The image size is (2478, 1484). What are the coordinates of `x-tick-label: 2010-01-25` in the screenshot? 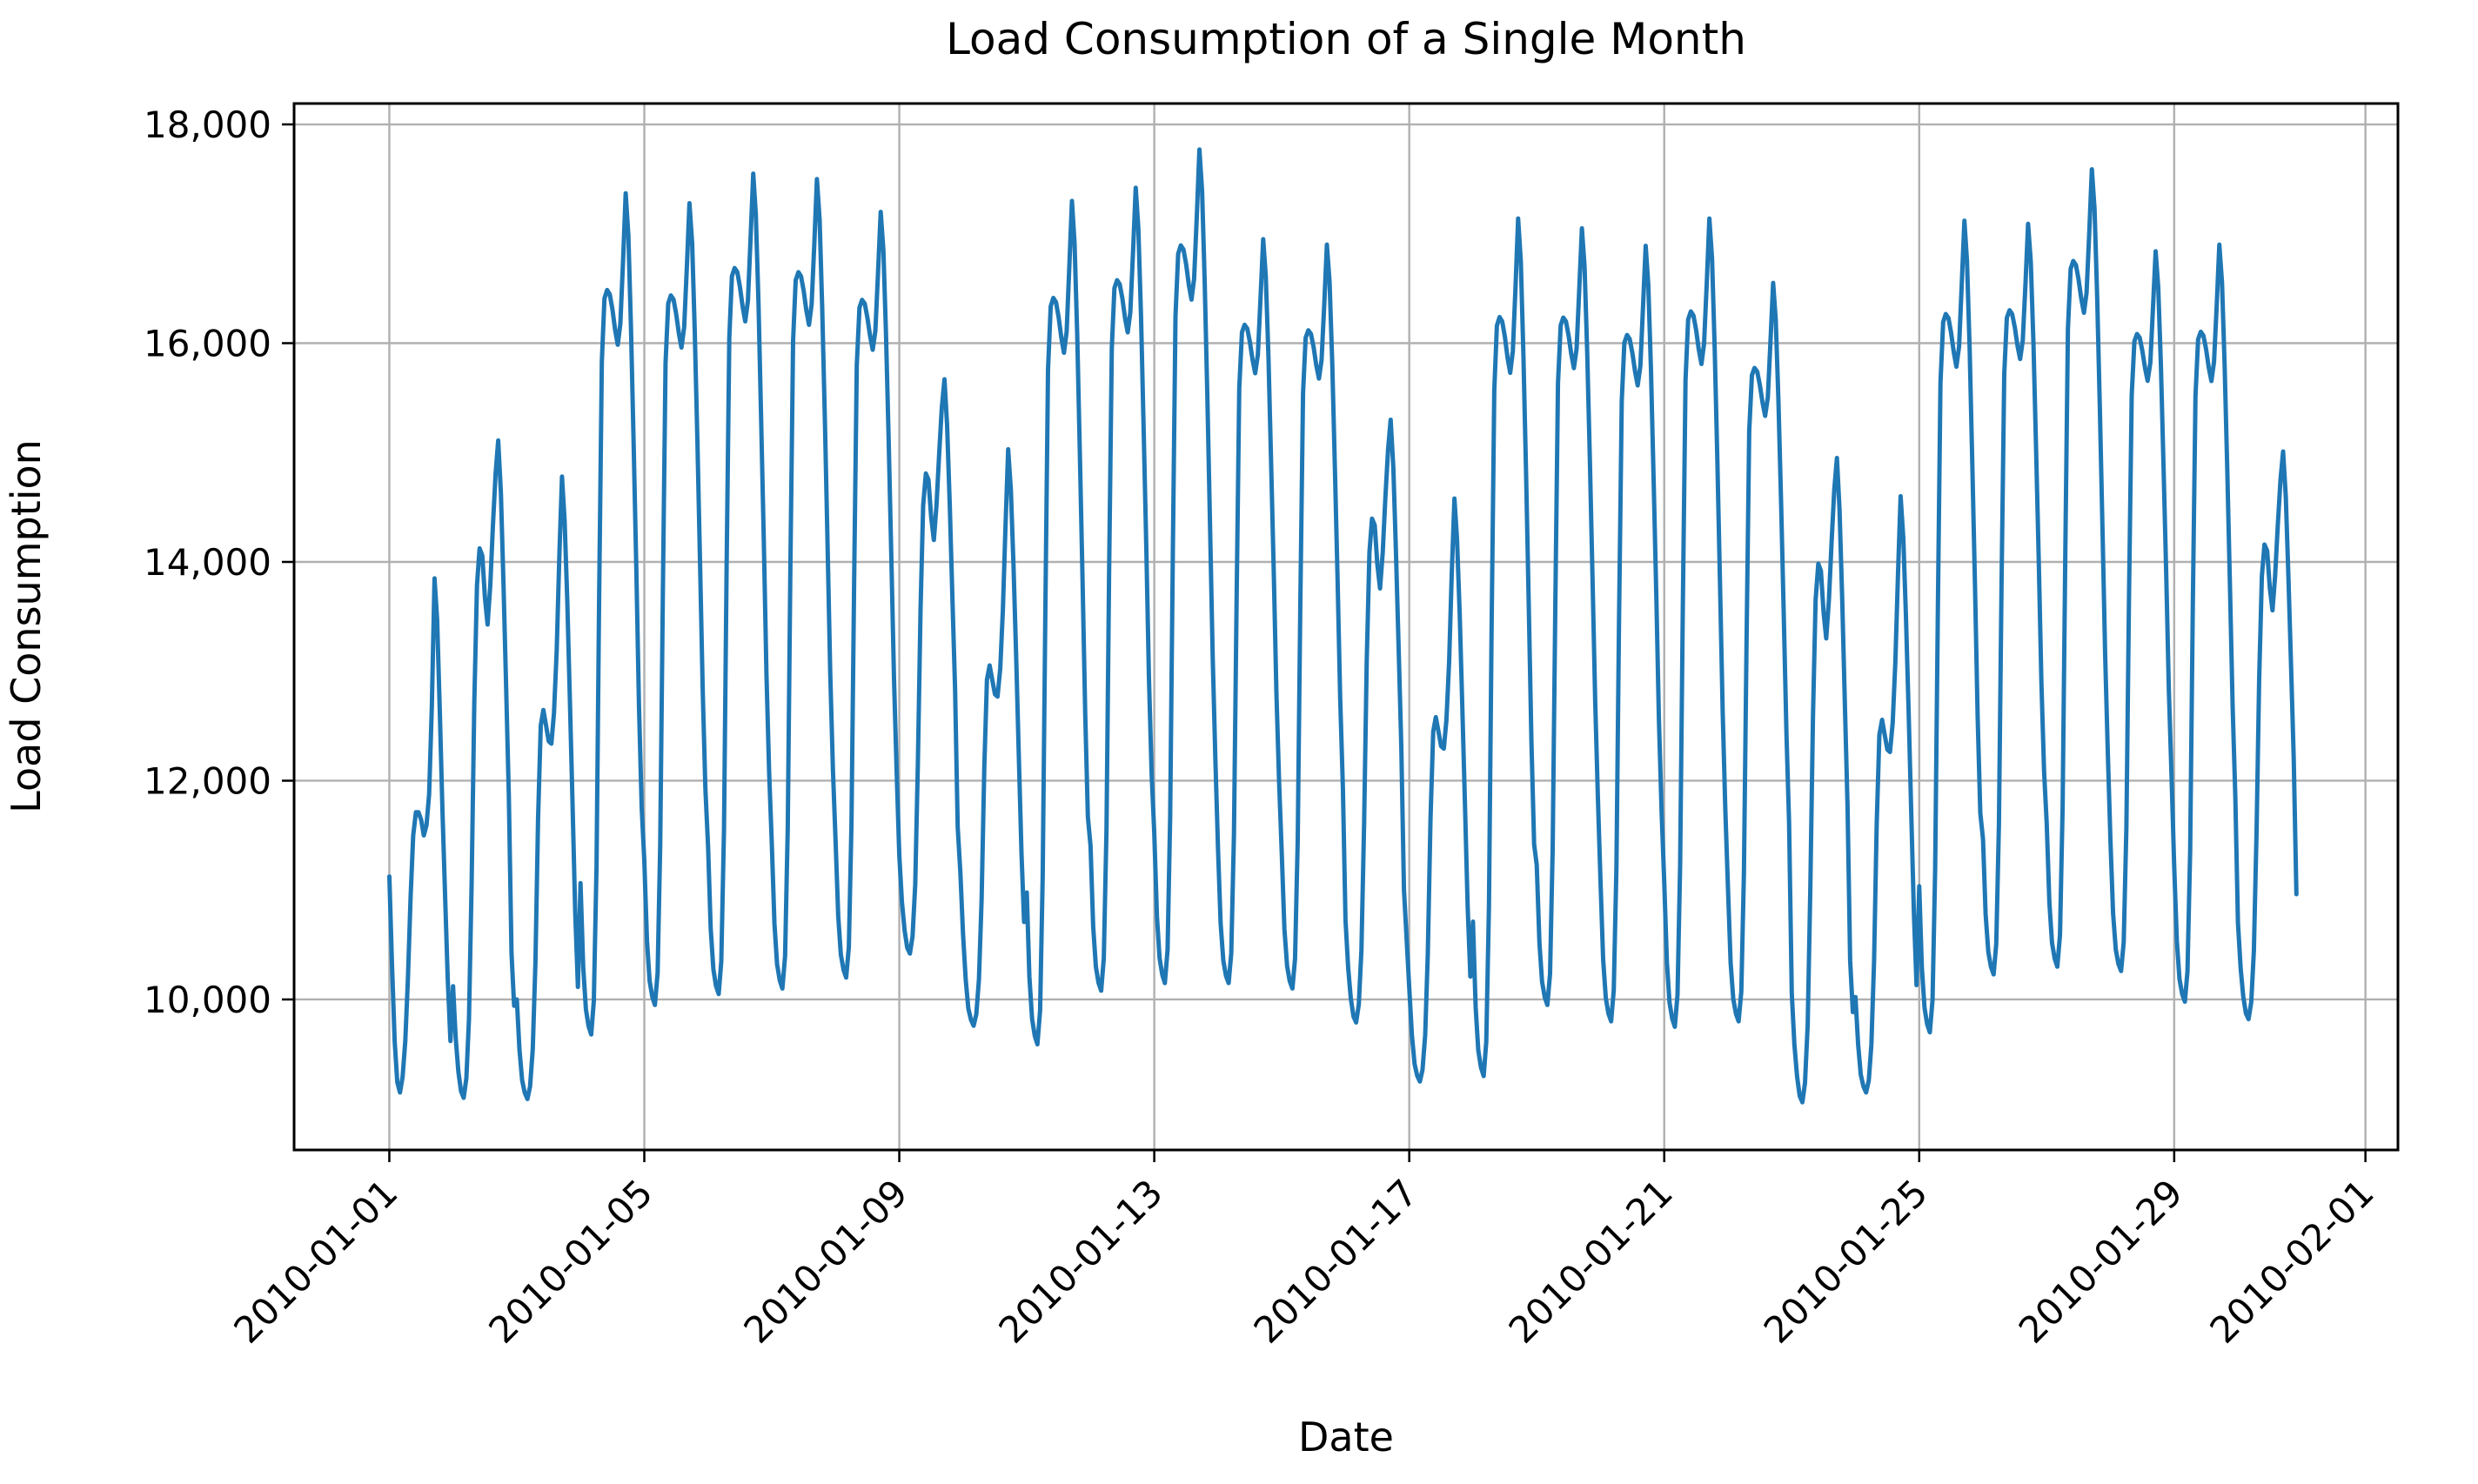 It's located at (1846, 1261).